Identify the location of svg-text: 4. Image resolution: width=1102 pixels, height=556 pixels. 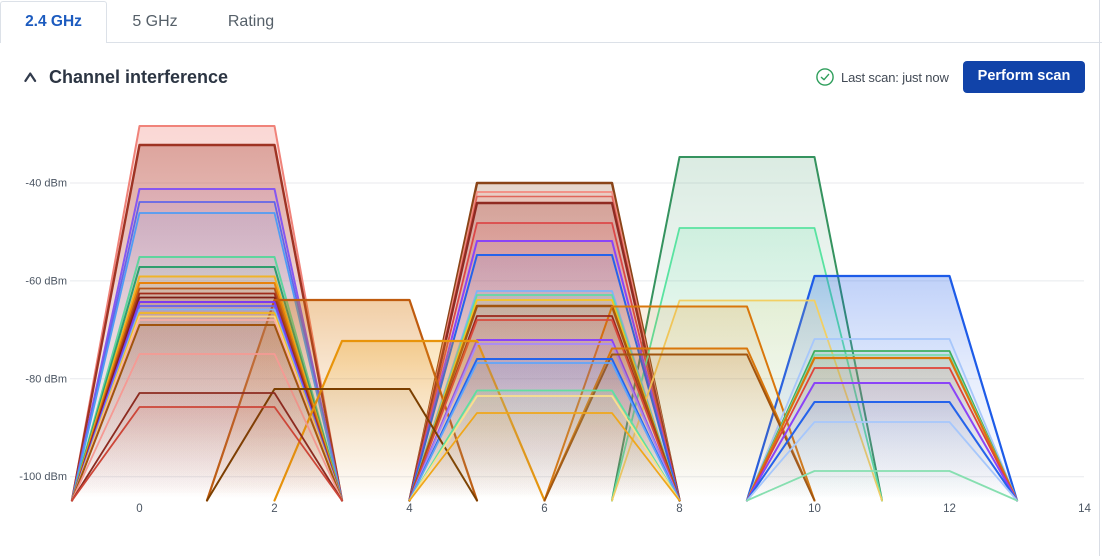
(409, 509).